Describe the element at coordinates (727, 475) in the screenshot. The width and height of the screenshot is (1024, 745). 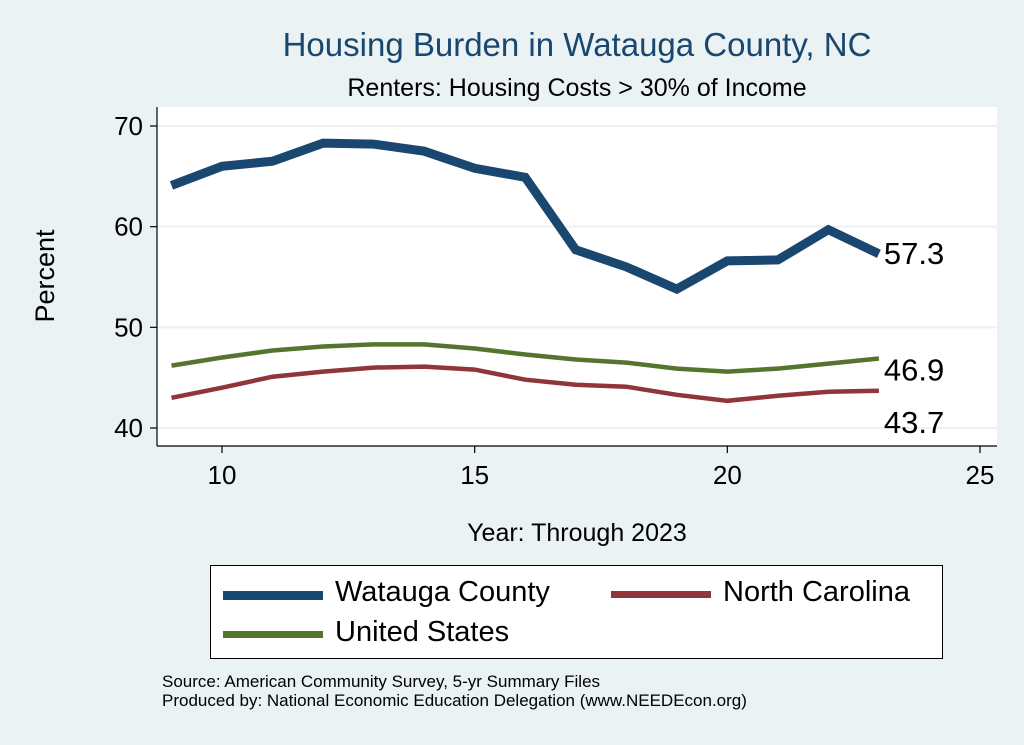
I see `x-tick-label-20: 20` at that location.